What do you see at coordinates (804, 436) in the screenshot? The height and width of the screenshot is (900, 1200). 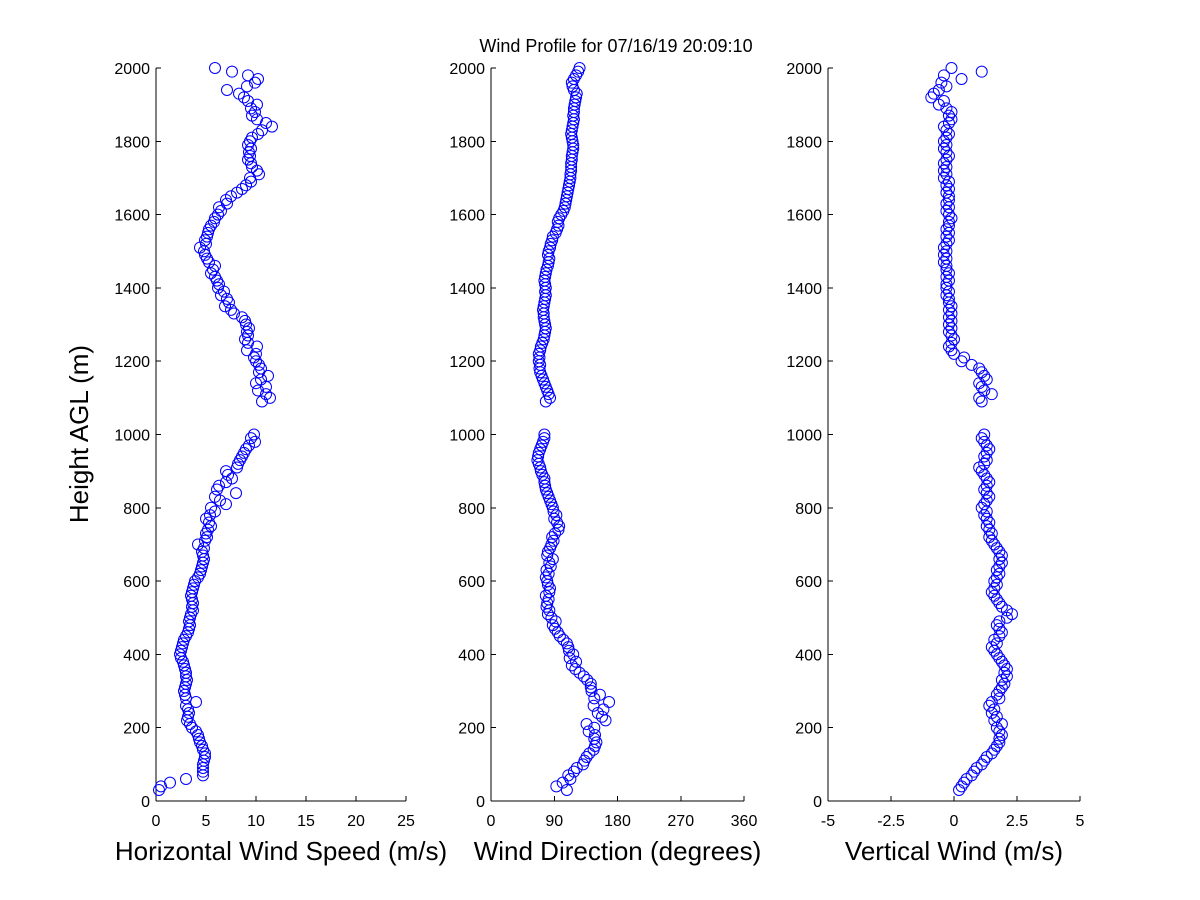 I see `y-tick-label: 1000` at bounding box center [804, 436].